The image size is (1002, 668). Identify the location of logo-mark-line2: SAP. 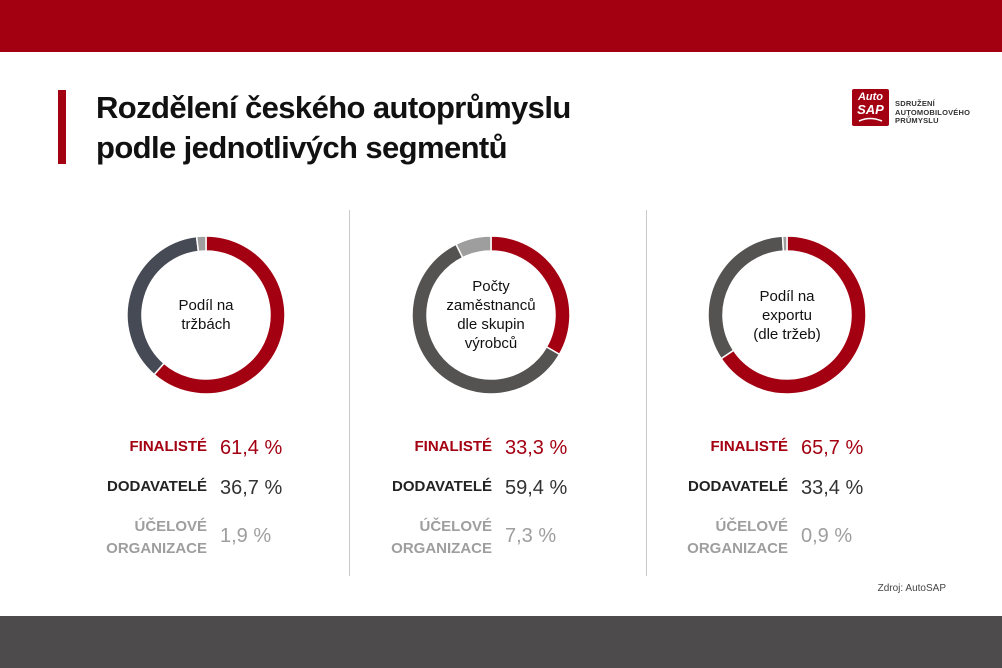
(870, 109).